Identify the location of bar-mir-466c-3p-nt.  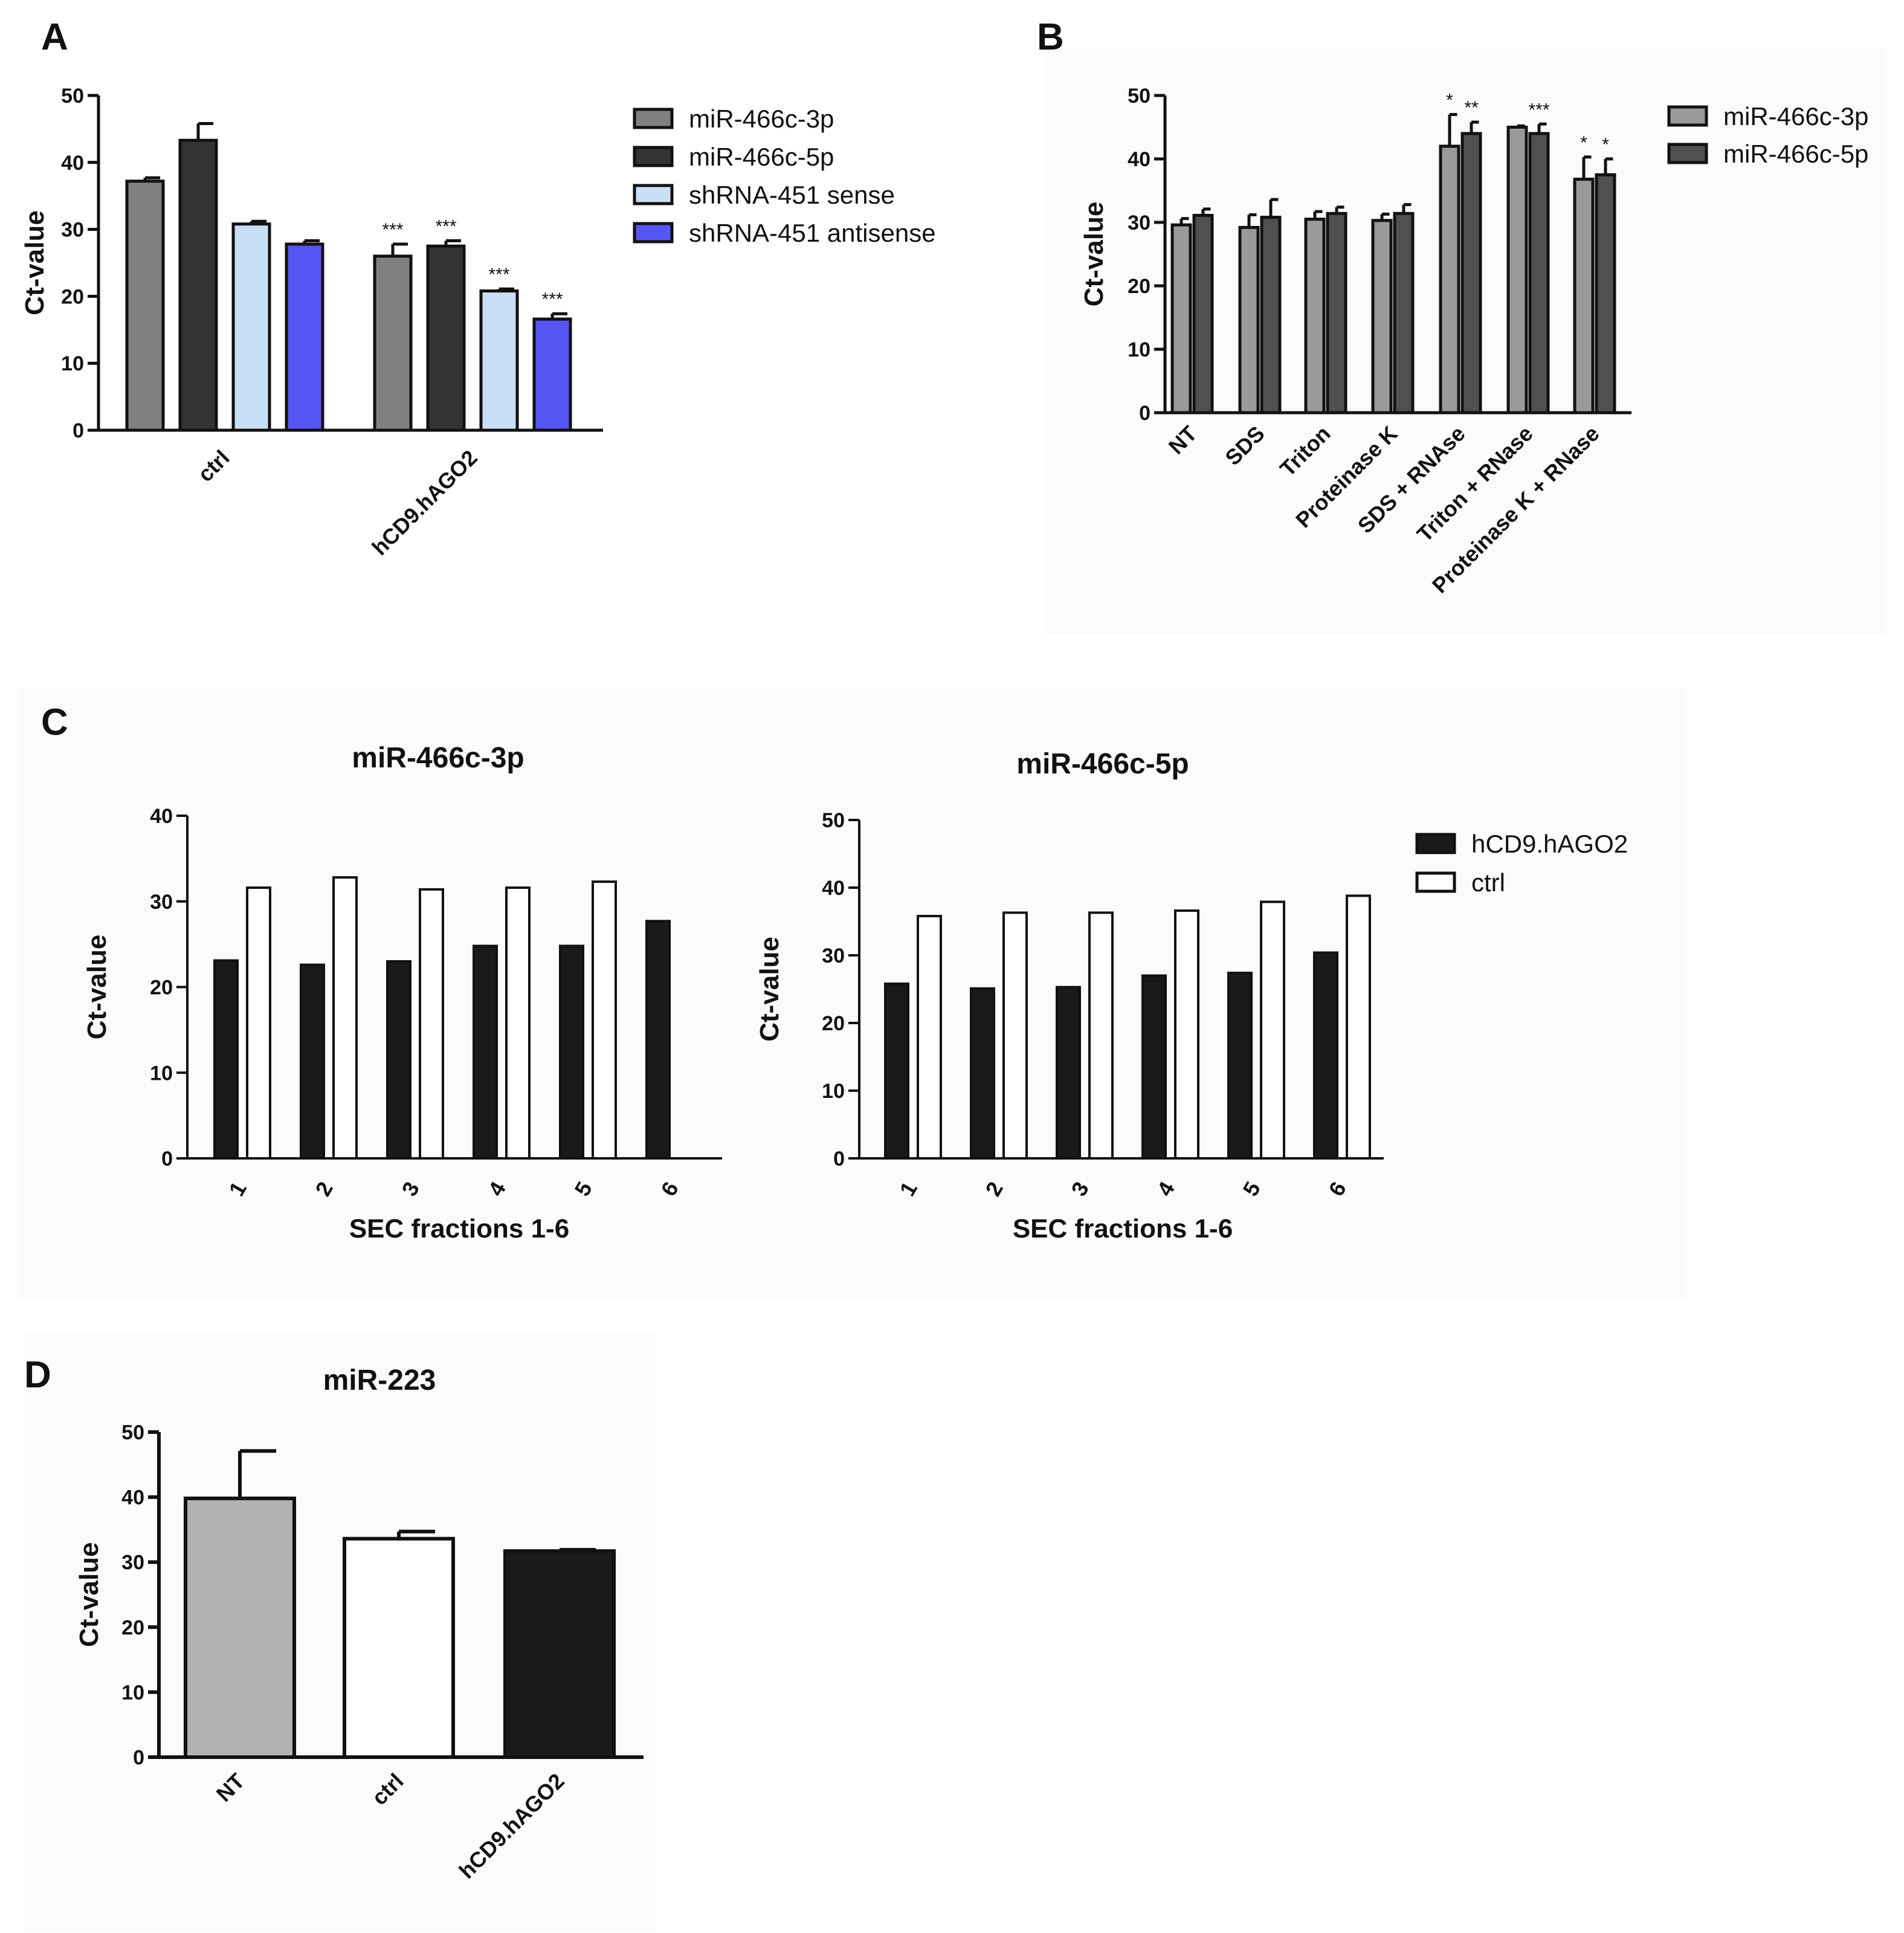
(1181, 319).